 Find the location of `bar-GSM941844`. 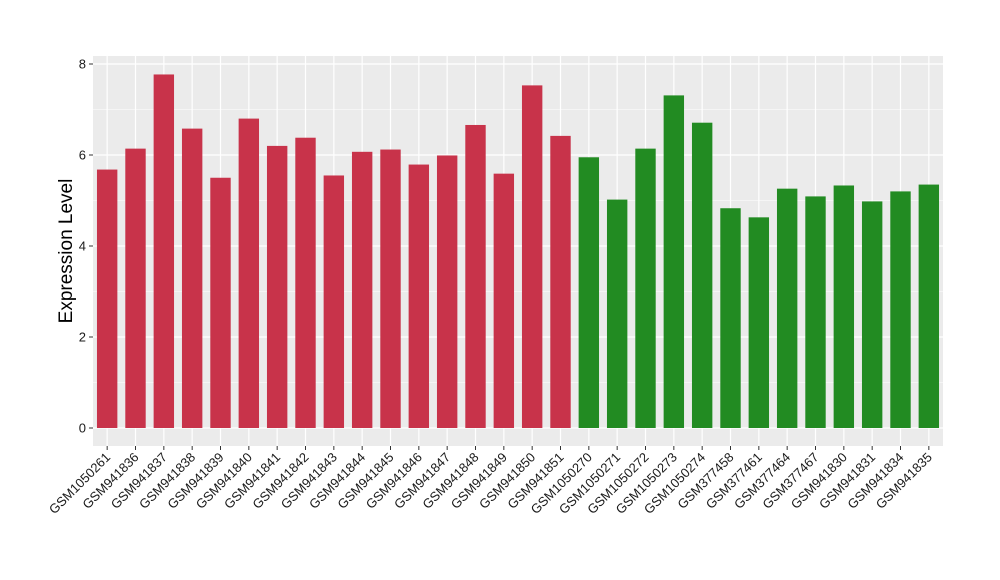

bar-GSM941844 is located at coordinates (362, 289).